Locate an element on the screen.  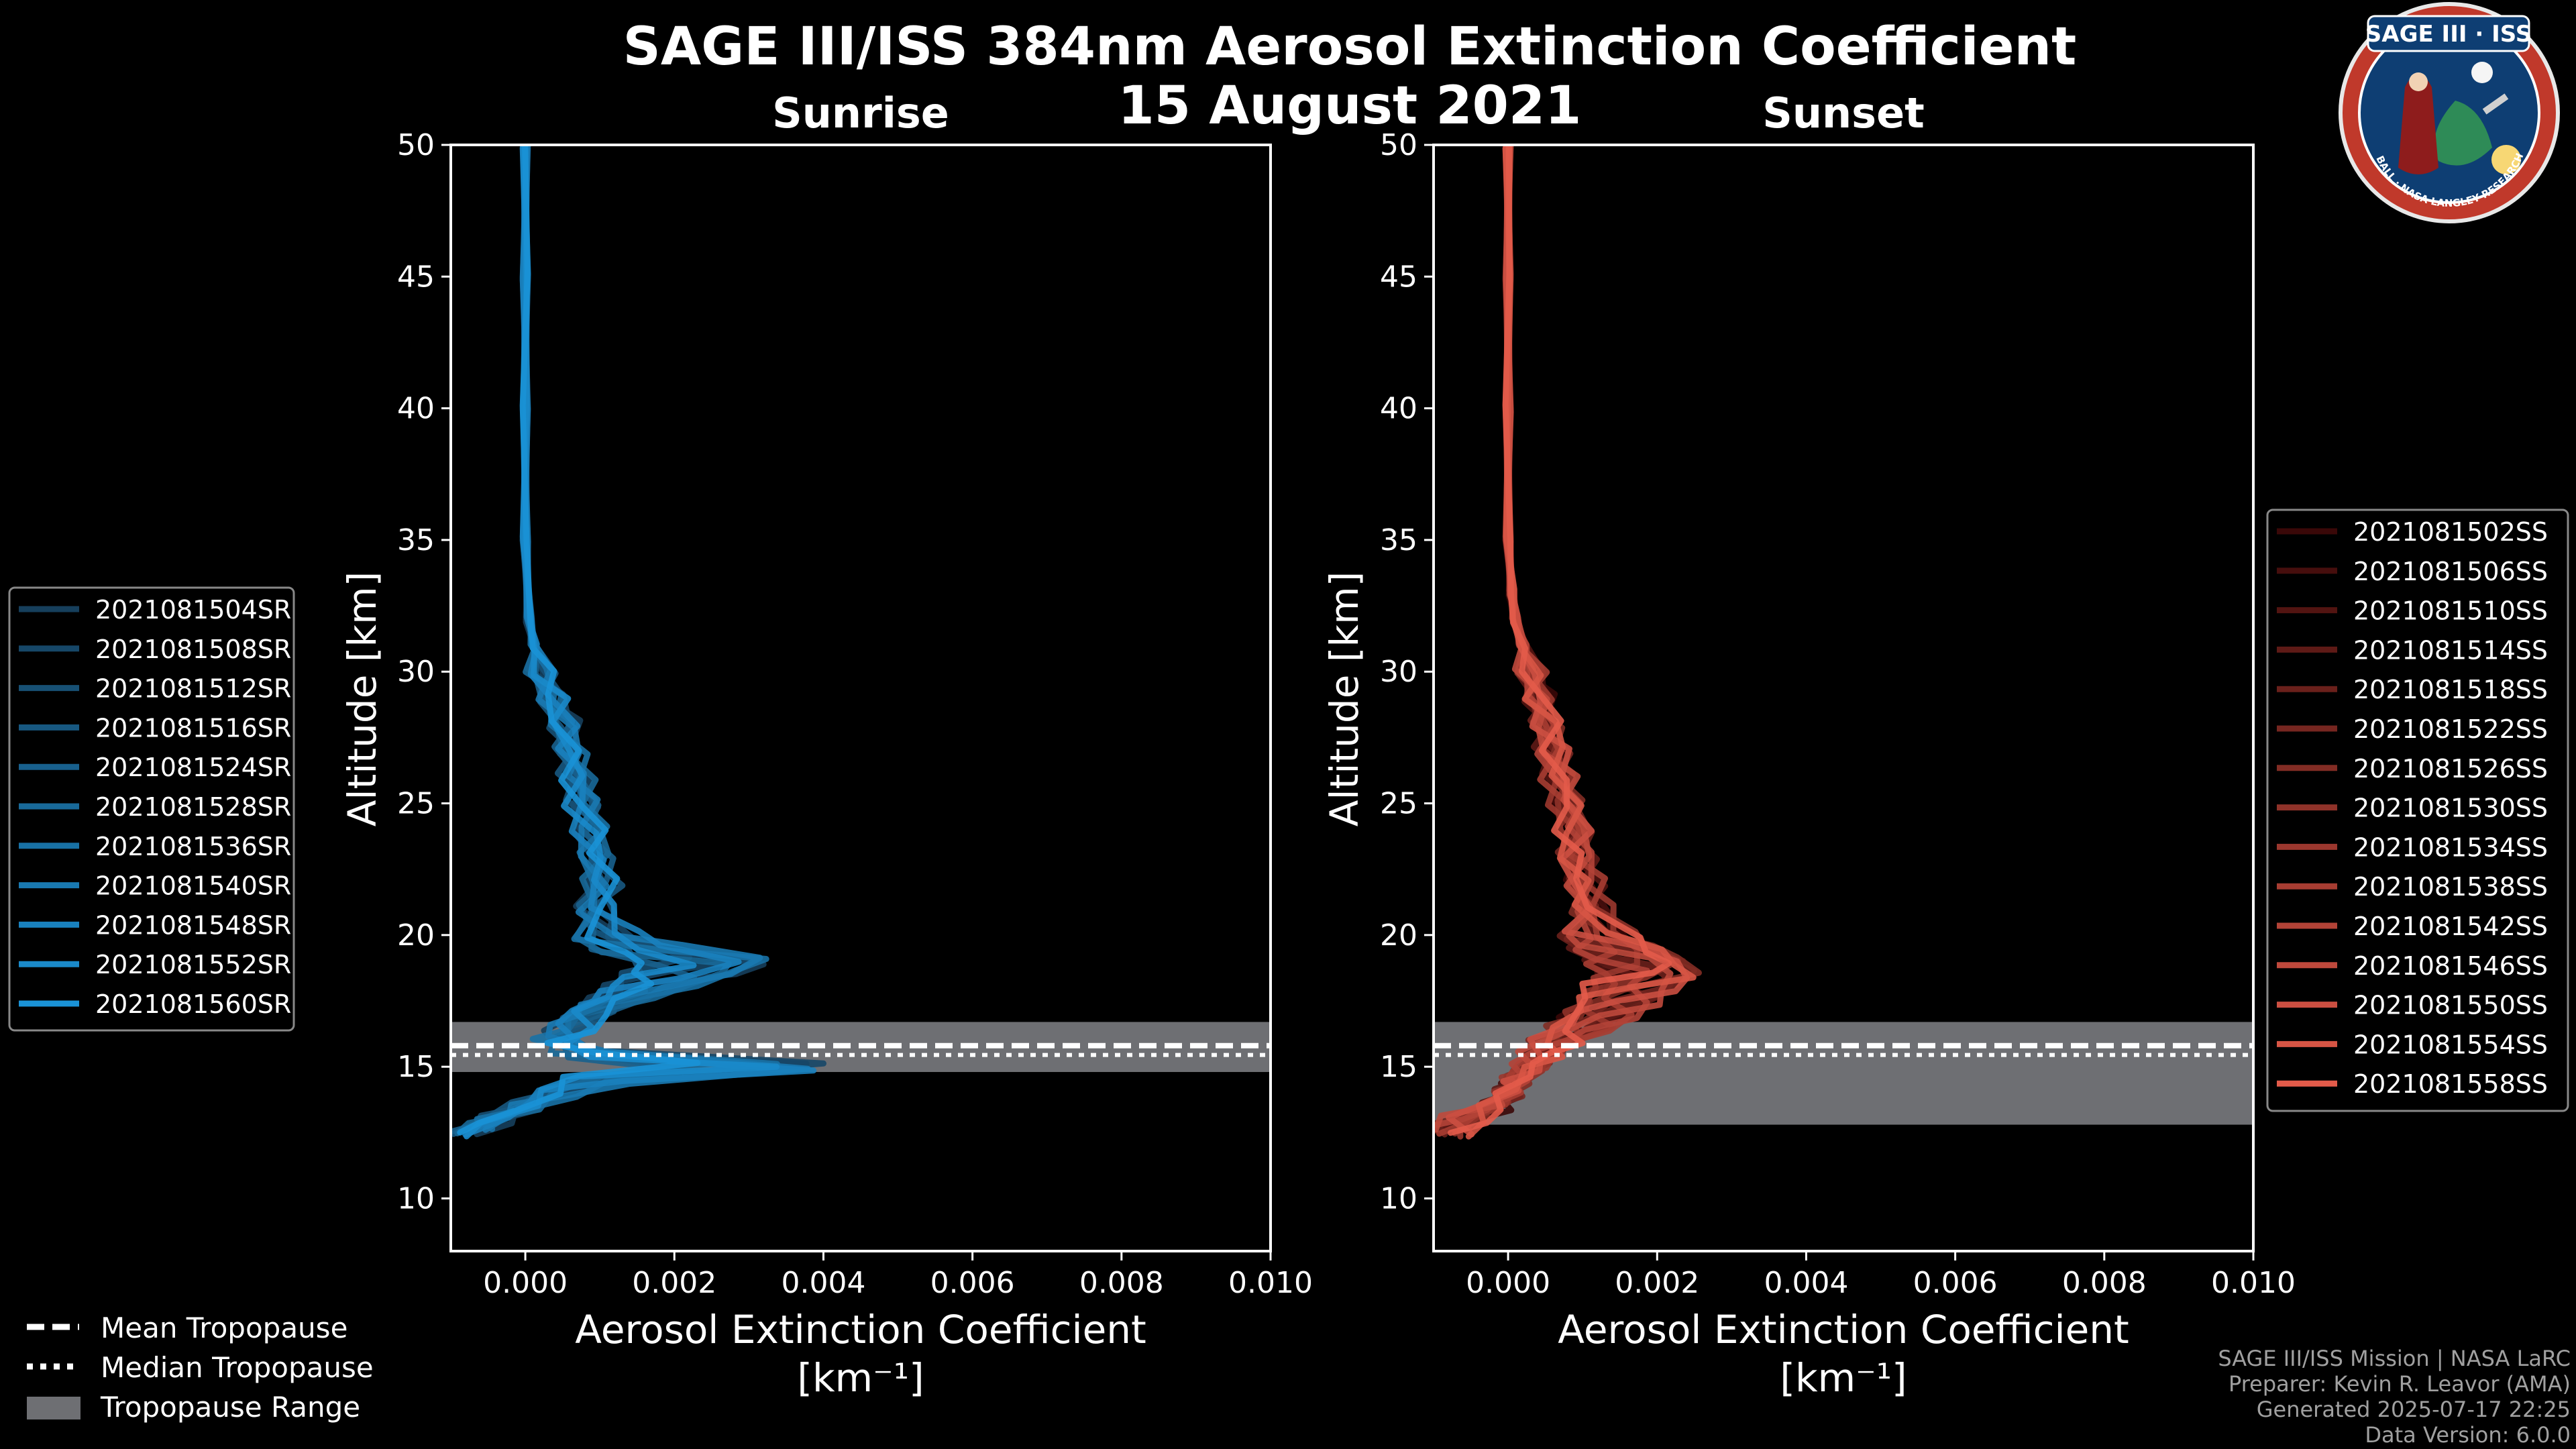
sunset-legend-label: 2021081526SS is located at coordinates (2450, 769).